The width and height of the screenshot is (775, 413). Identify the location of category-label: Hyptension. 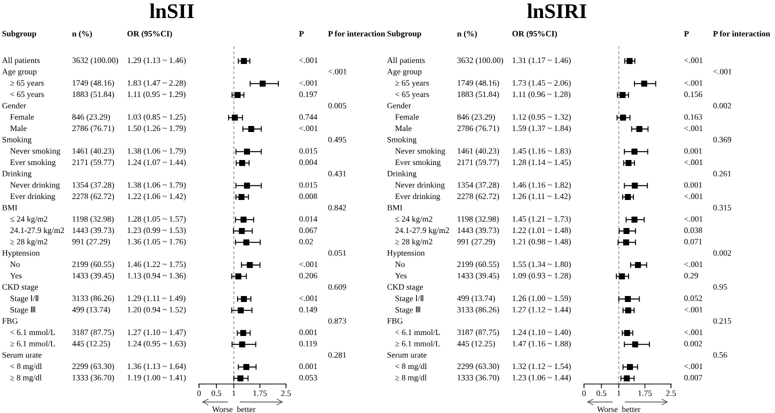
(406, 254).